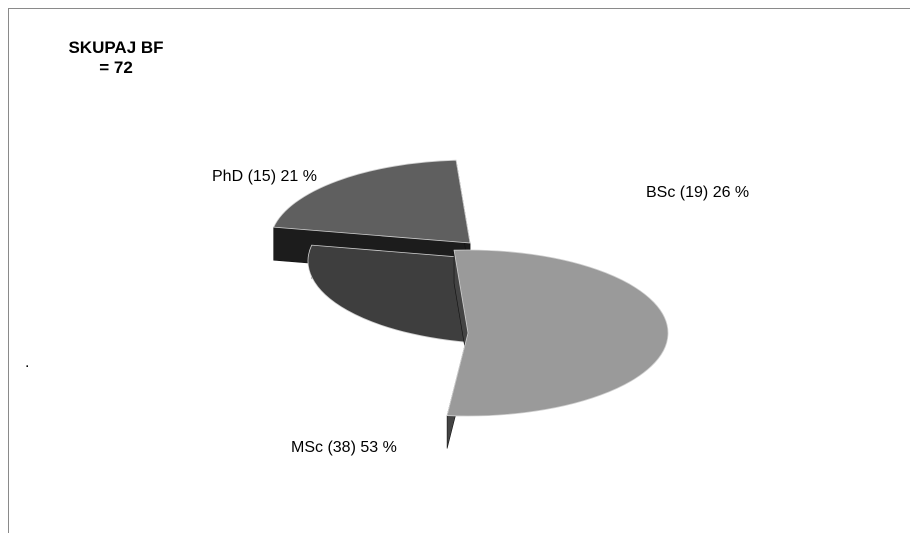  Describe the element at coordinates (264, 176) in the screenshot. I see `slice-label-phd: PhD (15) 21 %` at that location.